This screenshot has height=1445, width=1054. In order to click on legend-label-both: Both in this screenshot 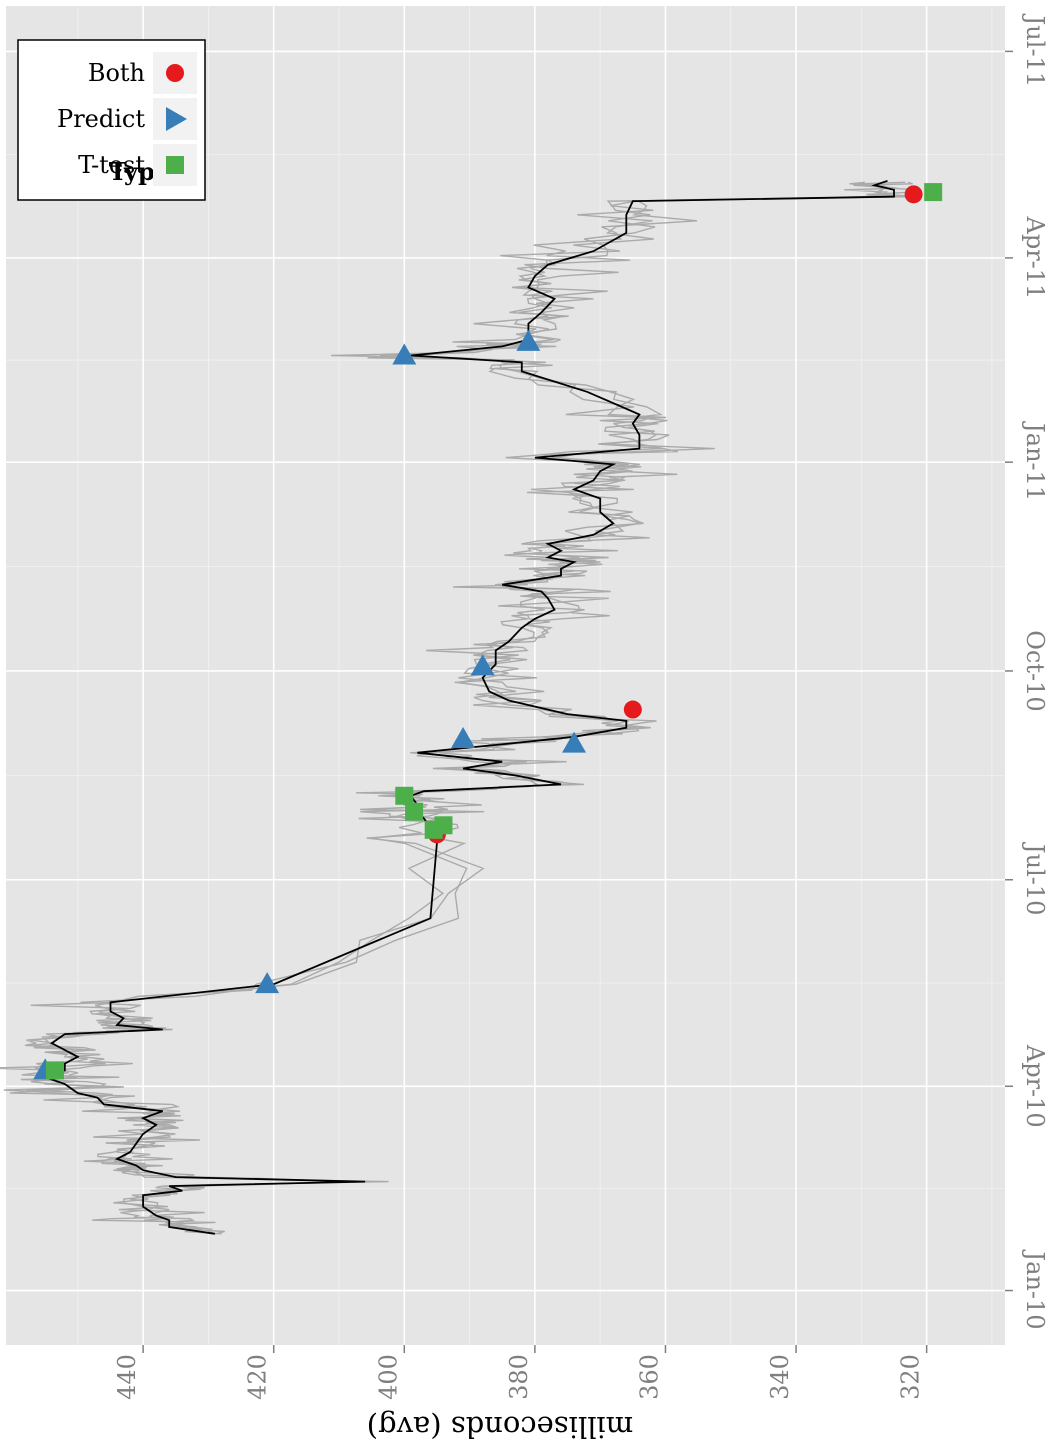, I will do `click(116, 73)`.